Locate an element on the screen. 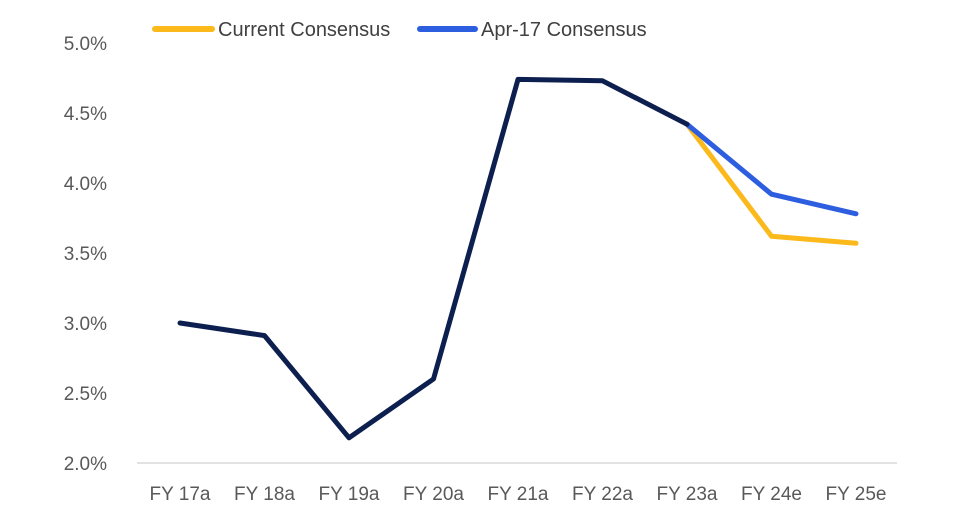  y-tick-label: 3.5% is located at coordinates (85, 254).